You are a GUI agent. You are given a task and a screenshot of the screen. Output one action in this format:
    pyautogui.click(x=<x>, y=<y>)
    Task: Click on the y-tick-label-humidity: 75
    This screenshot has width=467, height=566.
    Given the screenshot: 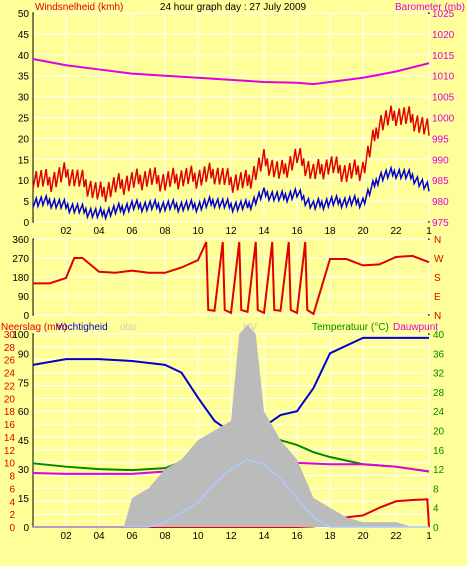 What is the action you would take?
    pyautogui.click(x=24, y=383)
    